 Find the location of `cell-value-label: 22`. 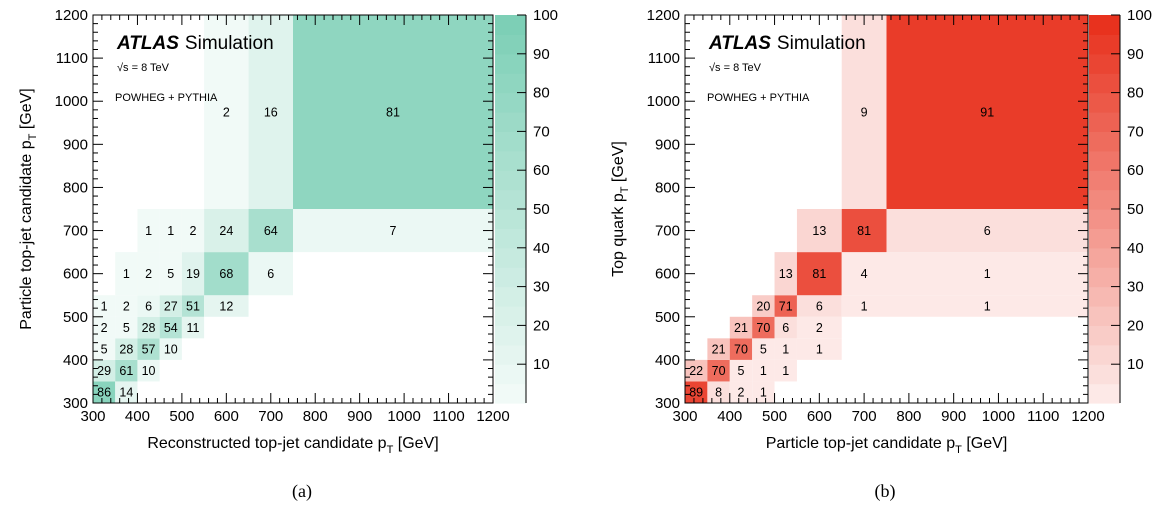

cell-value-label: 22 is located at coordinates (696, 371).